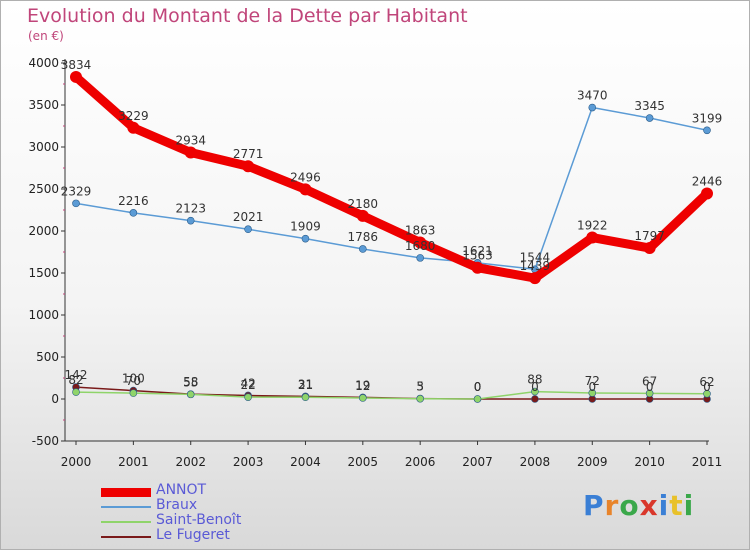 Image resolution: width=750 pixels, height=550 pixels. I want to click on data-label: 3345, so click(649, 106).